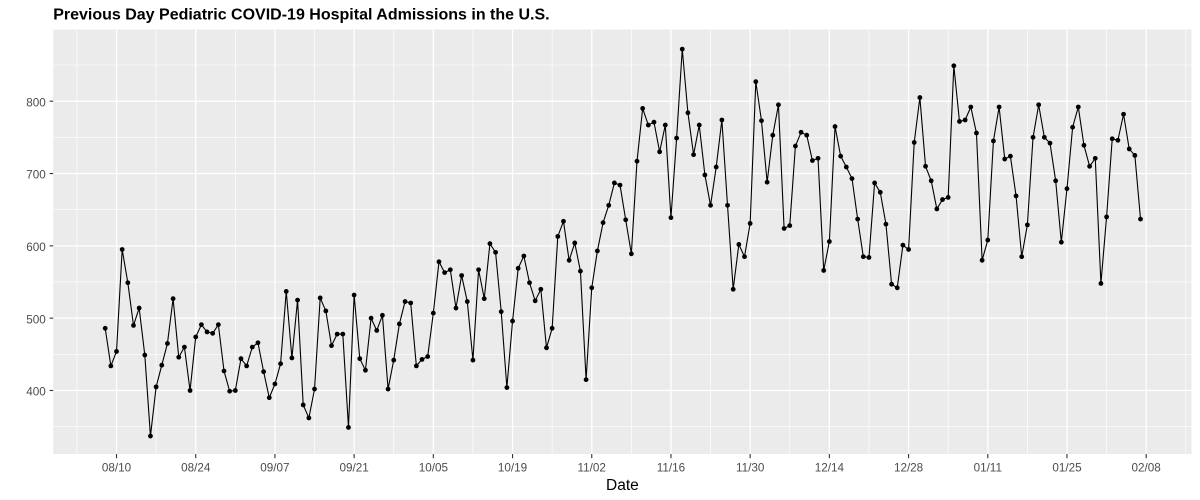 The width and height of the screenshot is (1200, 500). What do you see at coordinates (908, 468) in the screenshot?
I see `svg-text: 12/28` at bounding box center [908, 468].